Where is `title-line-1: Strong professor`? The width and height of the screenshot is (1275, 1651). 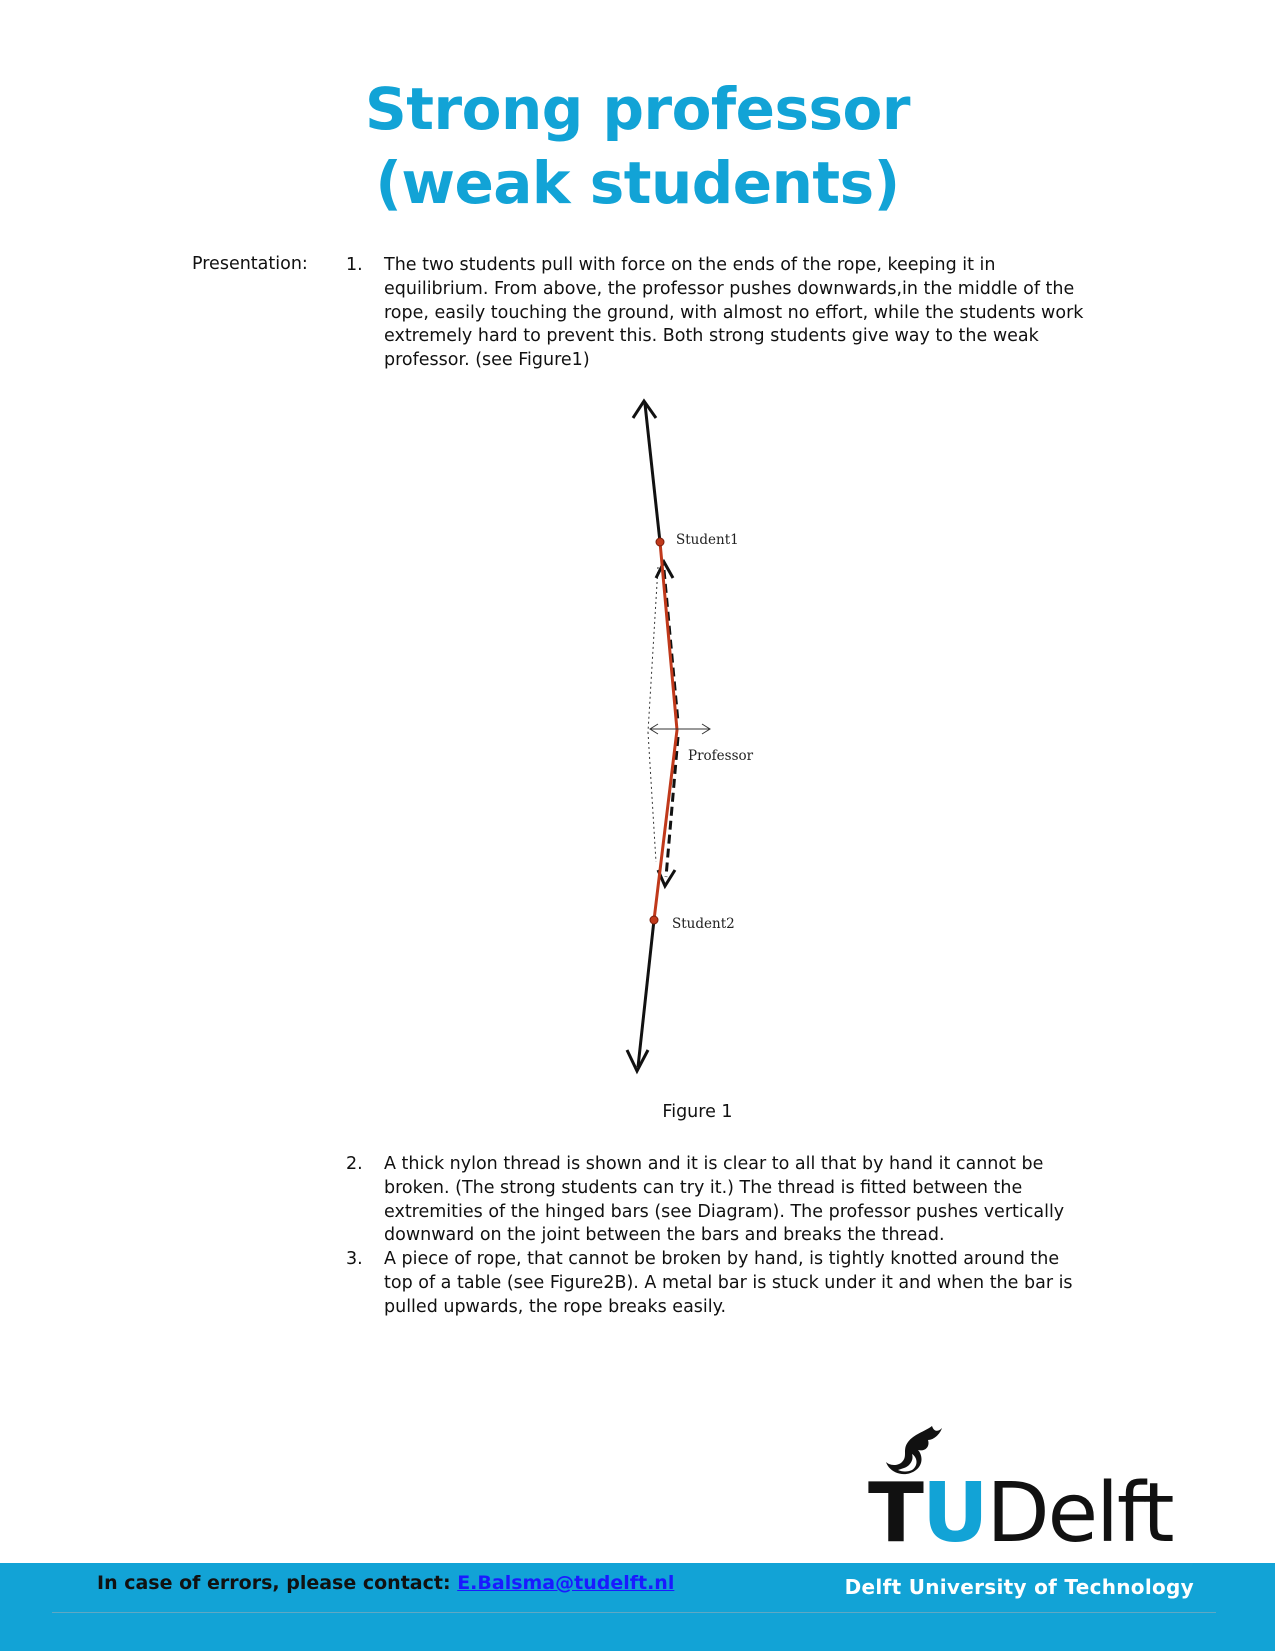 title-line-1: Strong professor is located at coordinates (637, 109).